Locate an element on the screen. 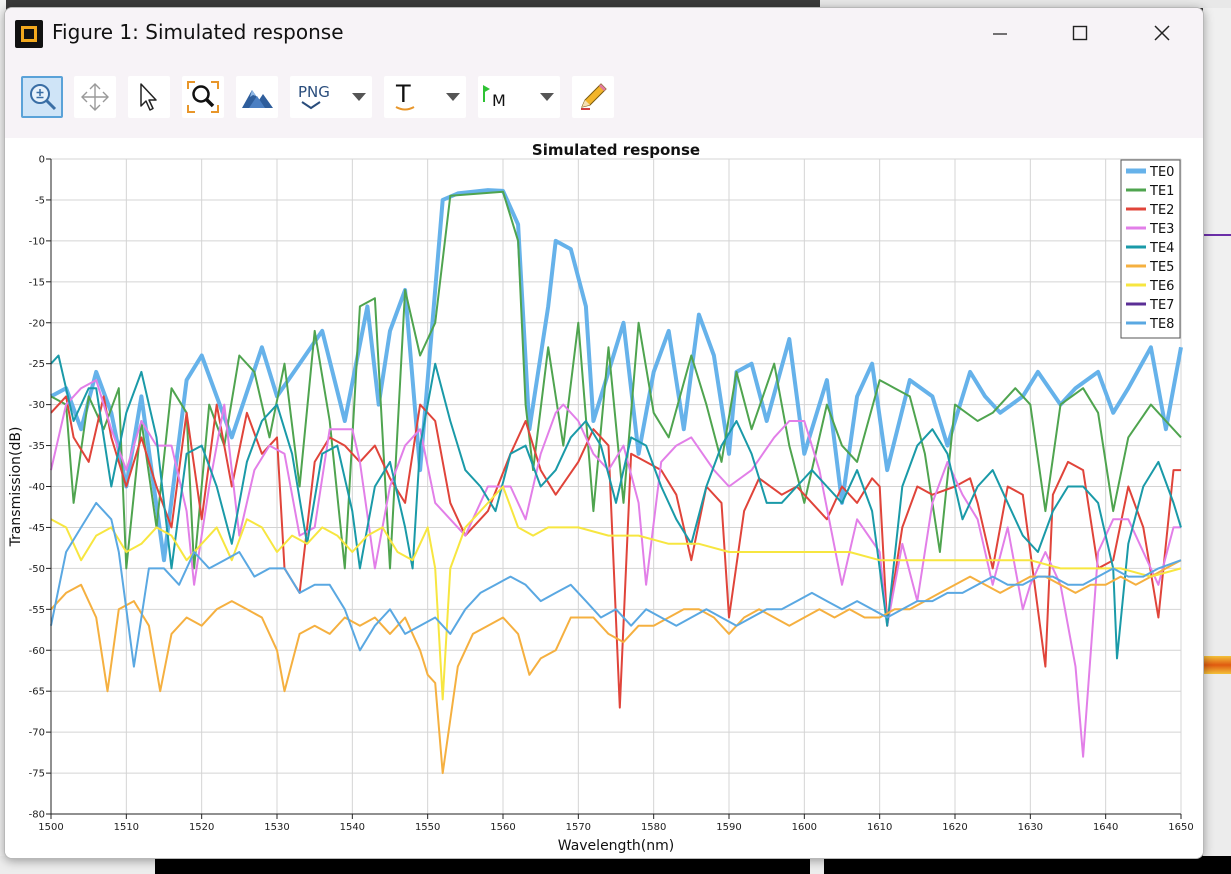 This screenshot has width=1231, height=874. x-tick-label: 1640 is located at coordinates (1105, 827).